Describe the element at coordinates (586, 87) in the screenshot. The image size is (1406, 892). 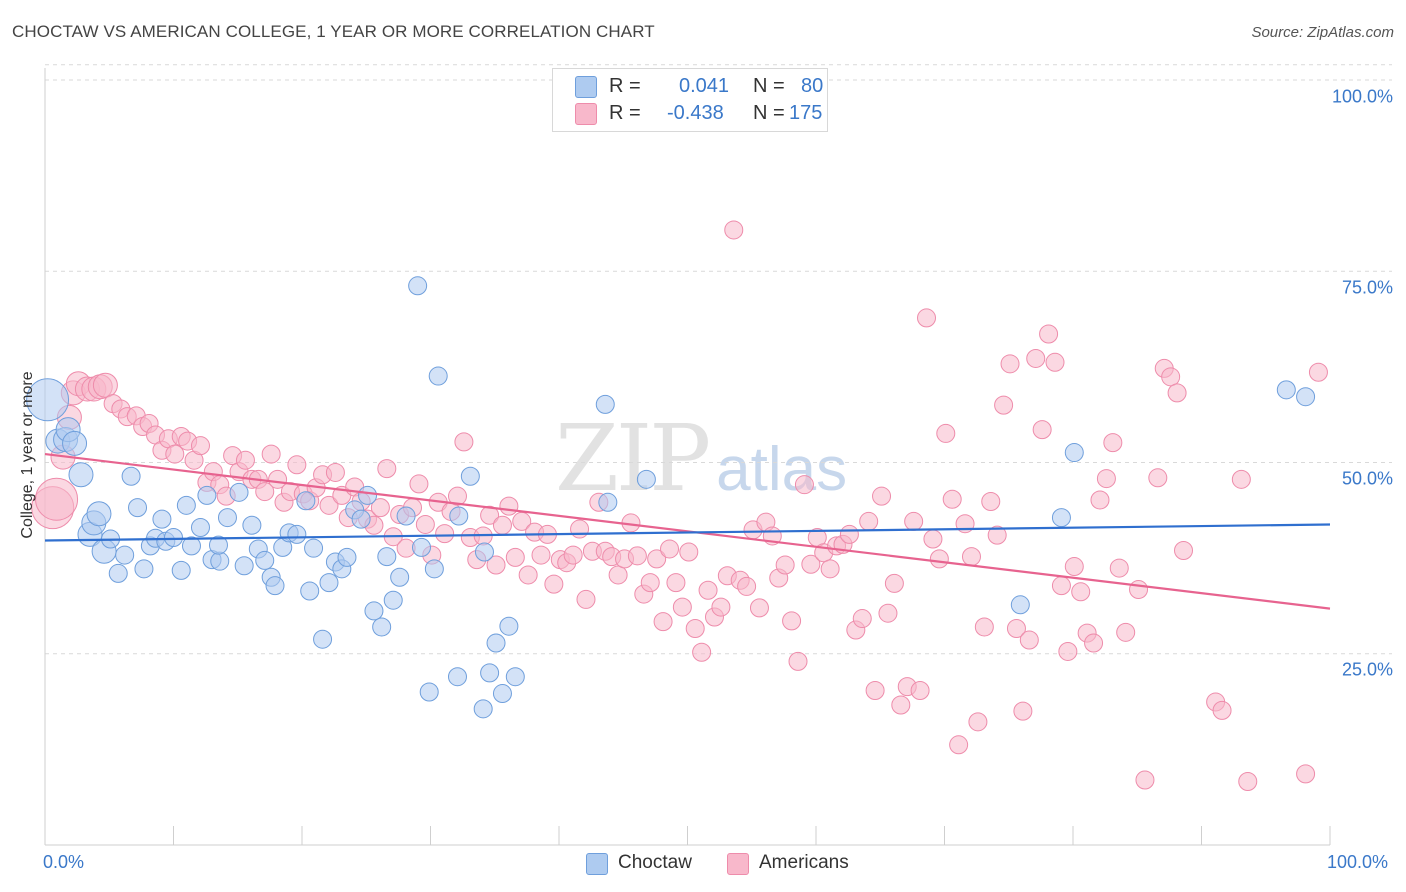
I see `legend-swatch-choctaw` at that location.